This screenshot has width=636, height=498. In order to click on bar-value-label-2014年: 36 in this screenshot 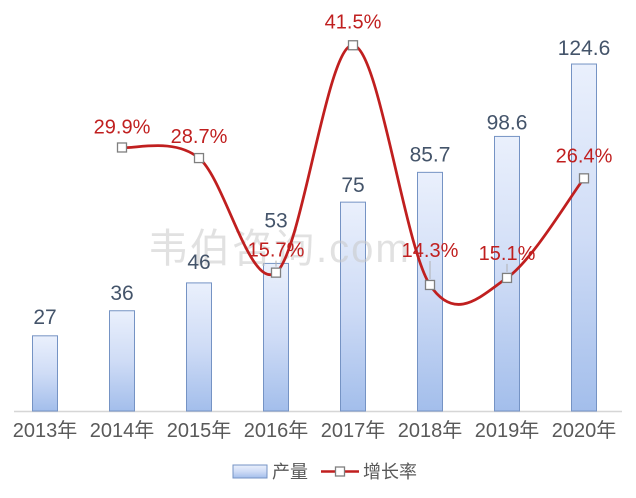, I will do `click(121, 293)`.